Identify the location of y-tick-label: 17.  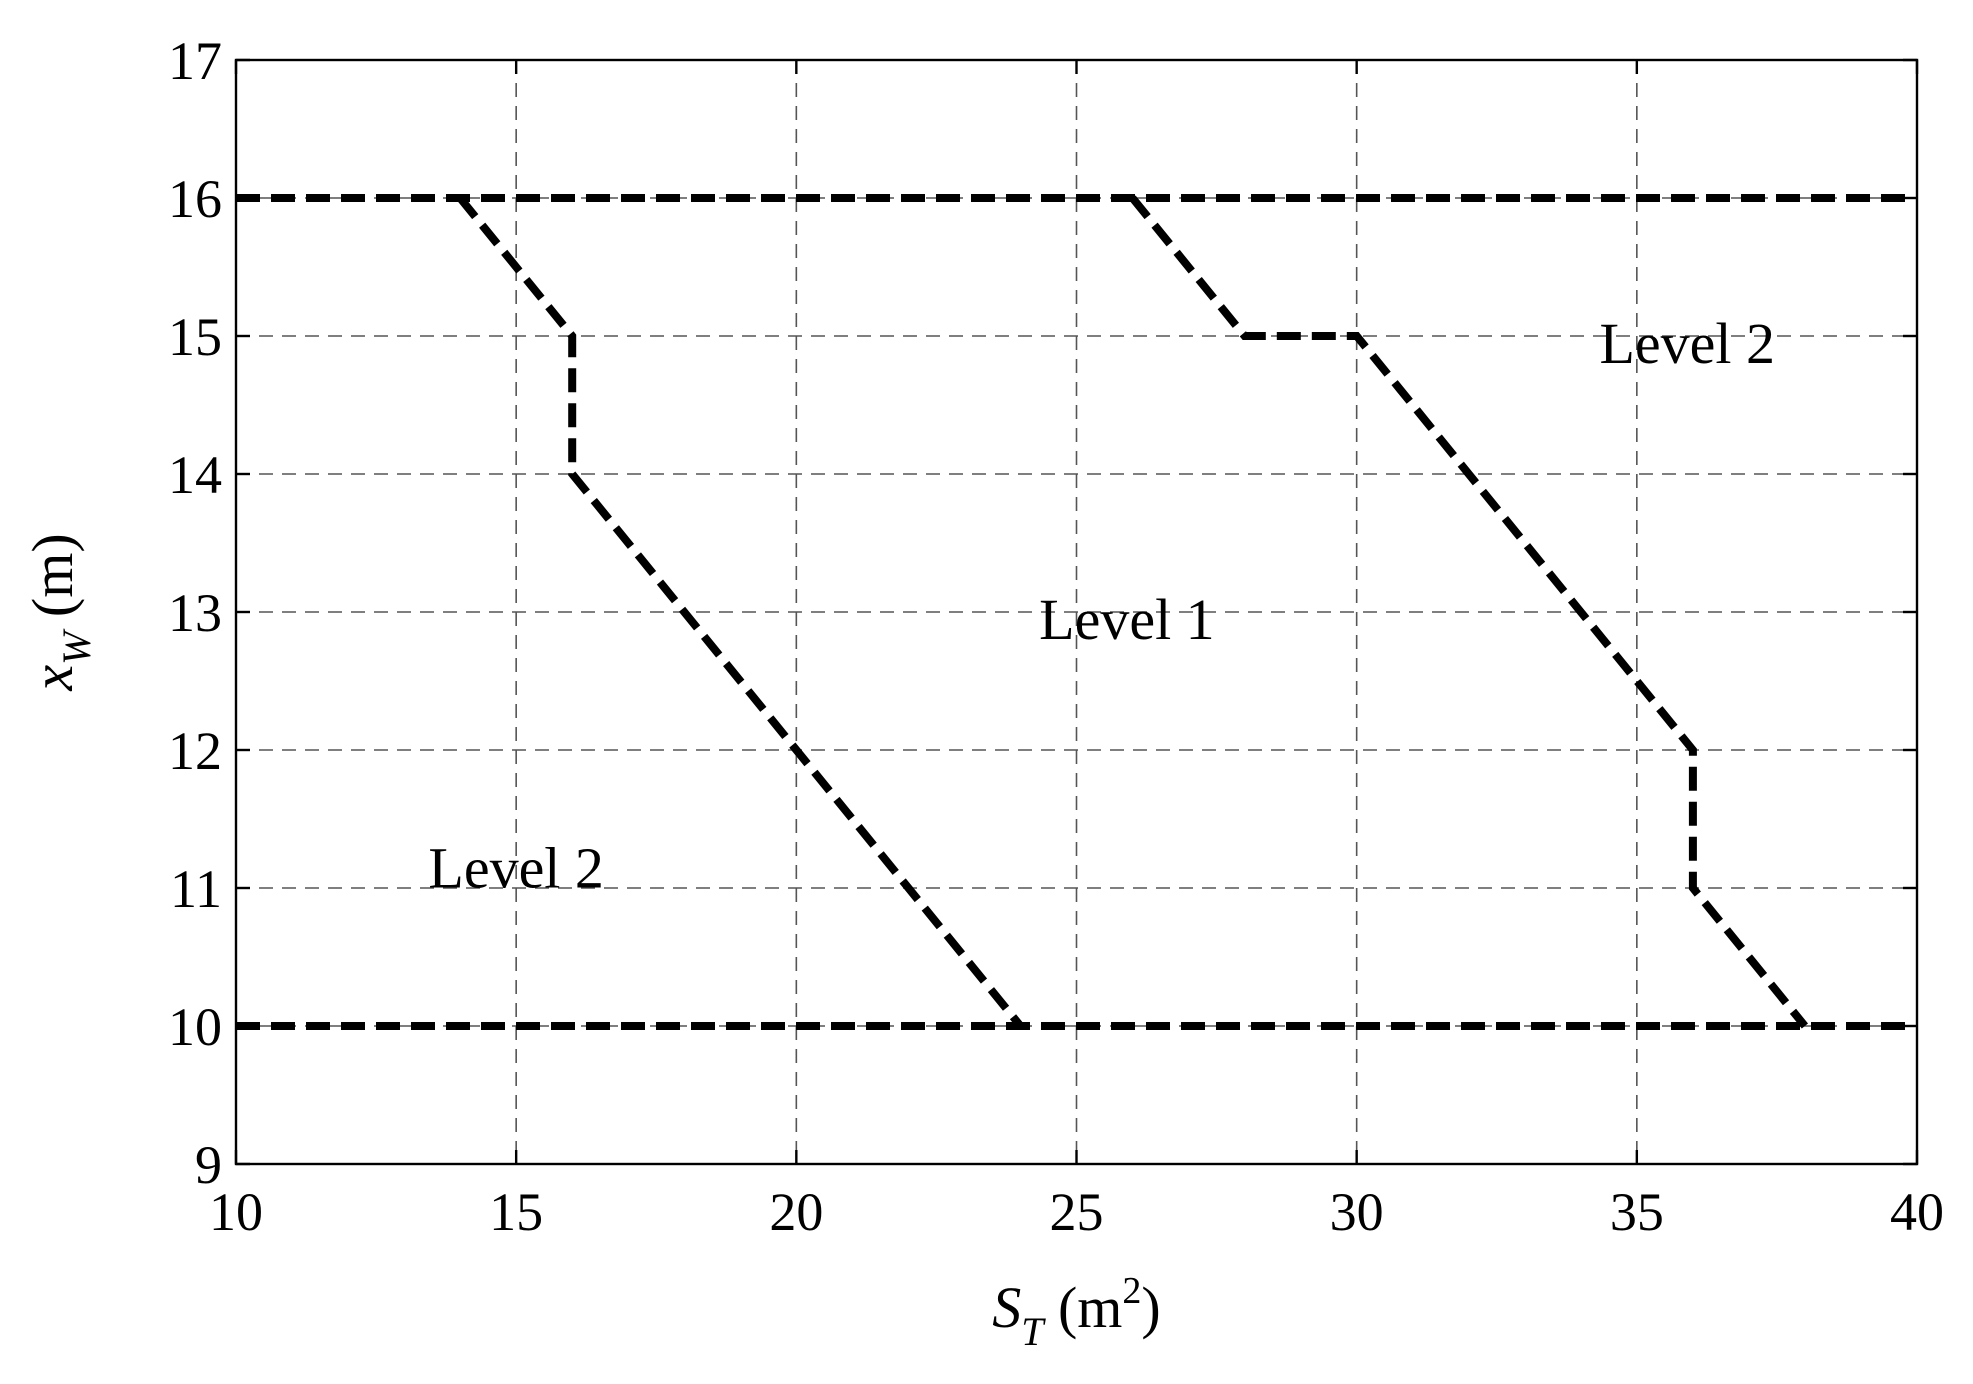
(195, 61).